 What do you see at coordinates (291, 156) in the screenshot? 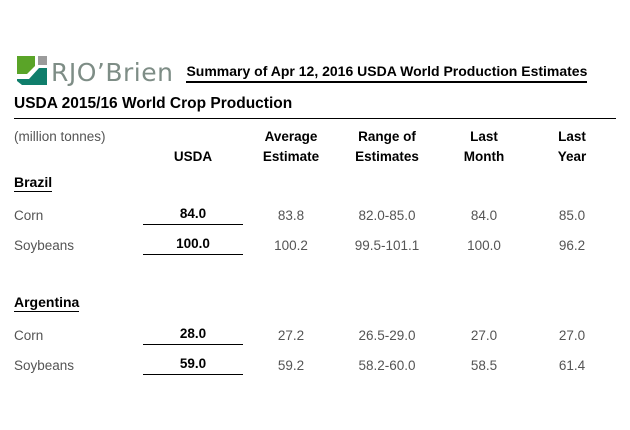
I see `col-header-average: Estimate` at bounding box center [291, 156].